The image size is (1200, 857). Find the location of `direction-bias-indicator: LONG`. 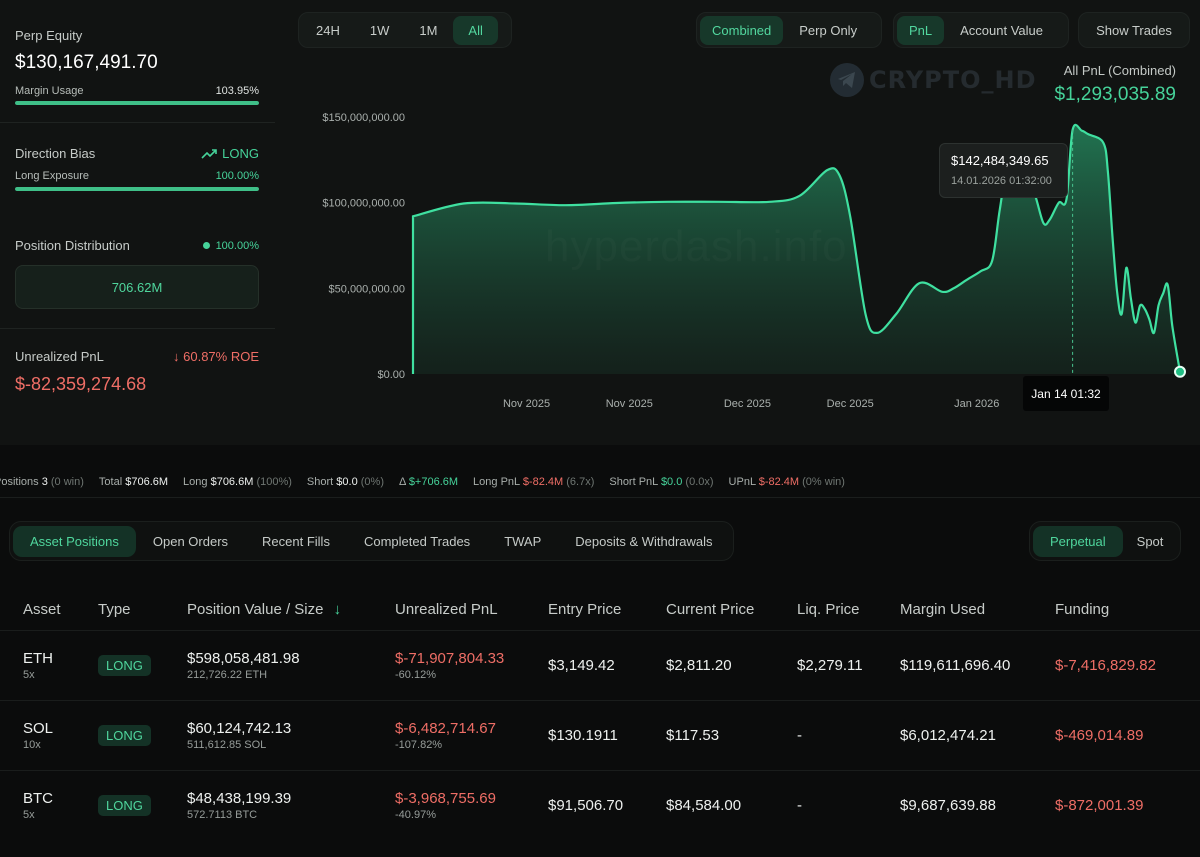

direction-bias-indicator: LONG is located at coordinates (230, 153).